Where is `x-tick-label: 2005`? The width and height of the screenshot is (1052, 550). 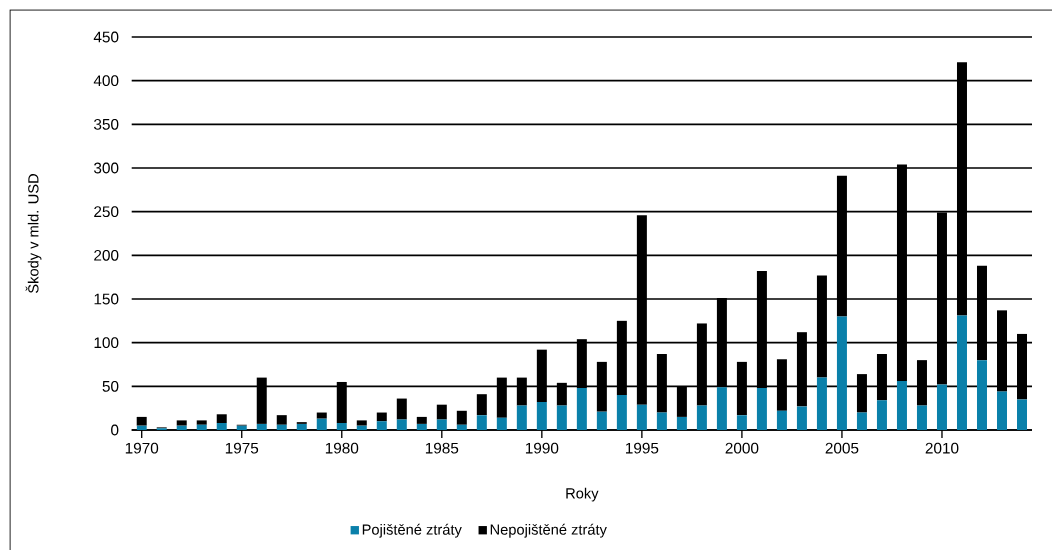 x-tick-label: 2005 is located at coordinates (842, 448).